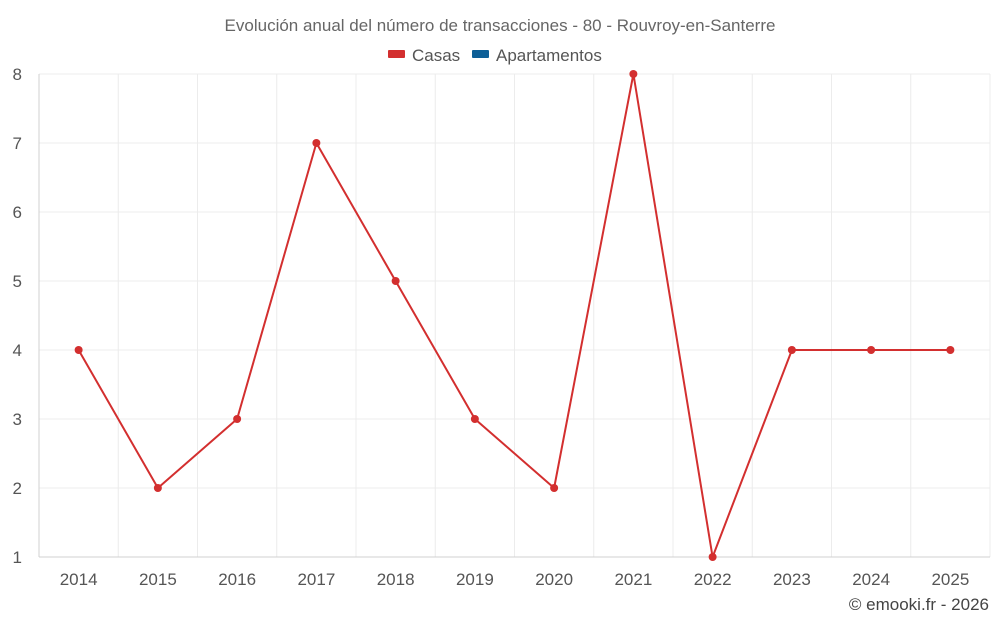 The image size is (1000, 625). I want to click on x-tick-label-2021: 2021, so click(633, 579).